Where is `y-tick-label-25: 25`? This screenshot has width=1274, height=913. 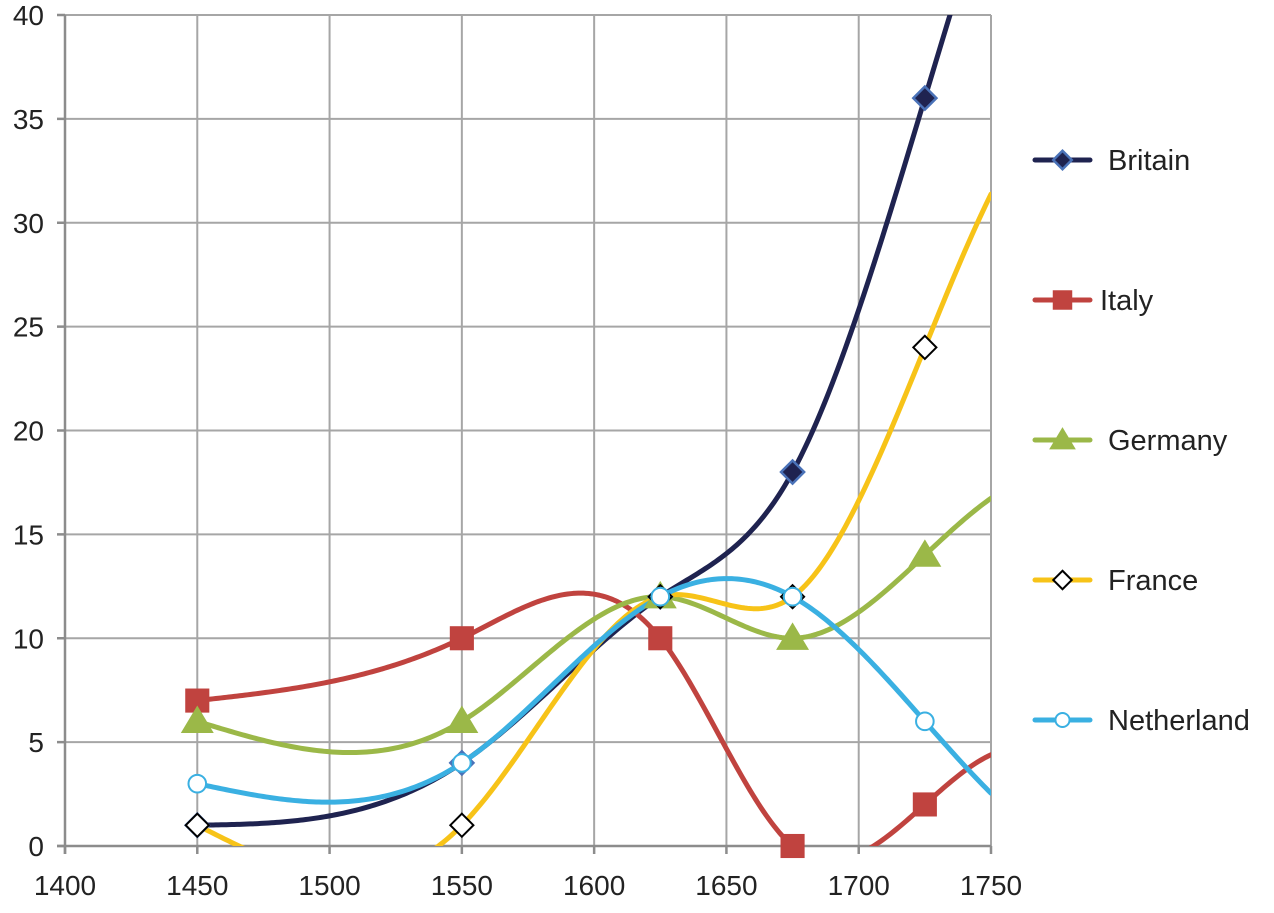
y-tick-label-25: 25 is located at coordinates (28, 327).